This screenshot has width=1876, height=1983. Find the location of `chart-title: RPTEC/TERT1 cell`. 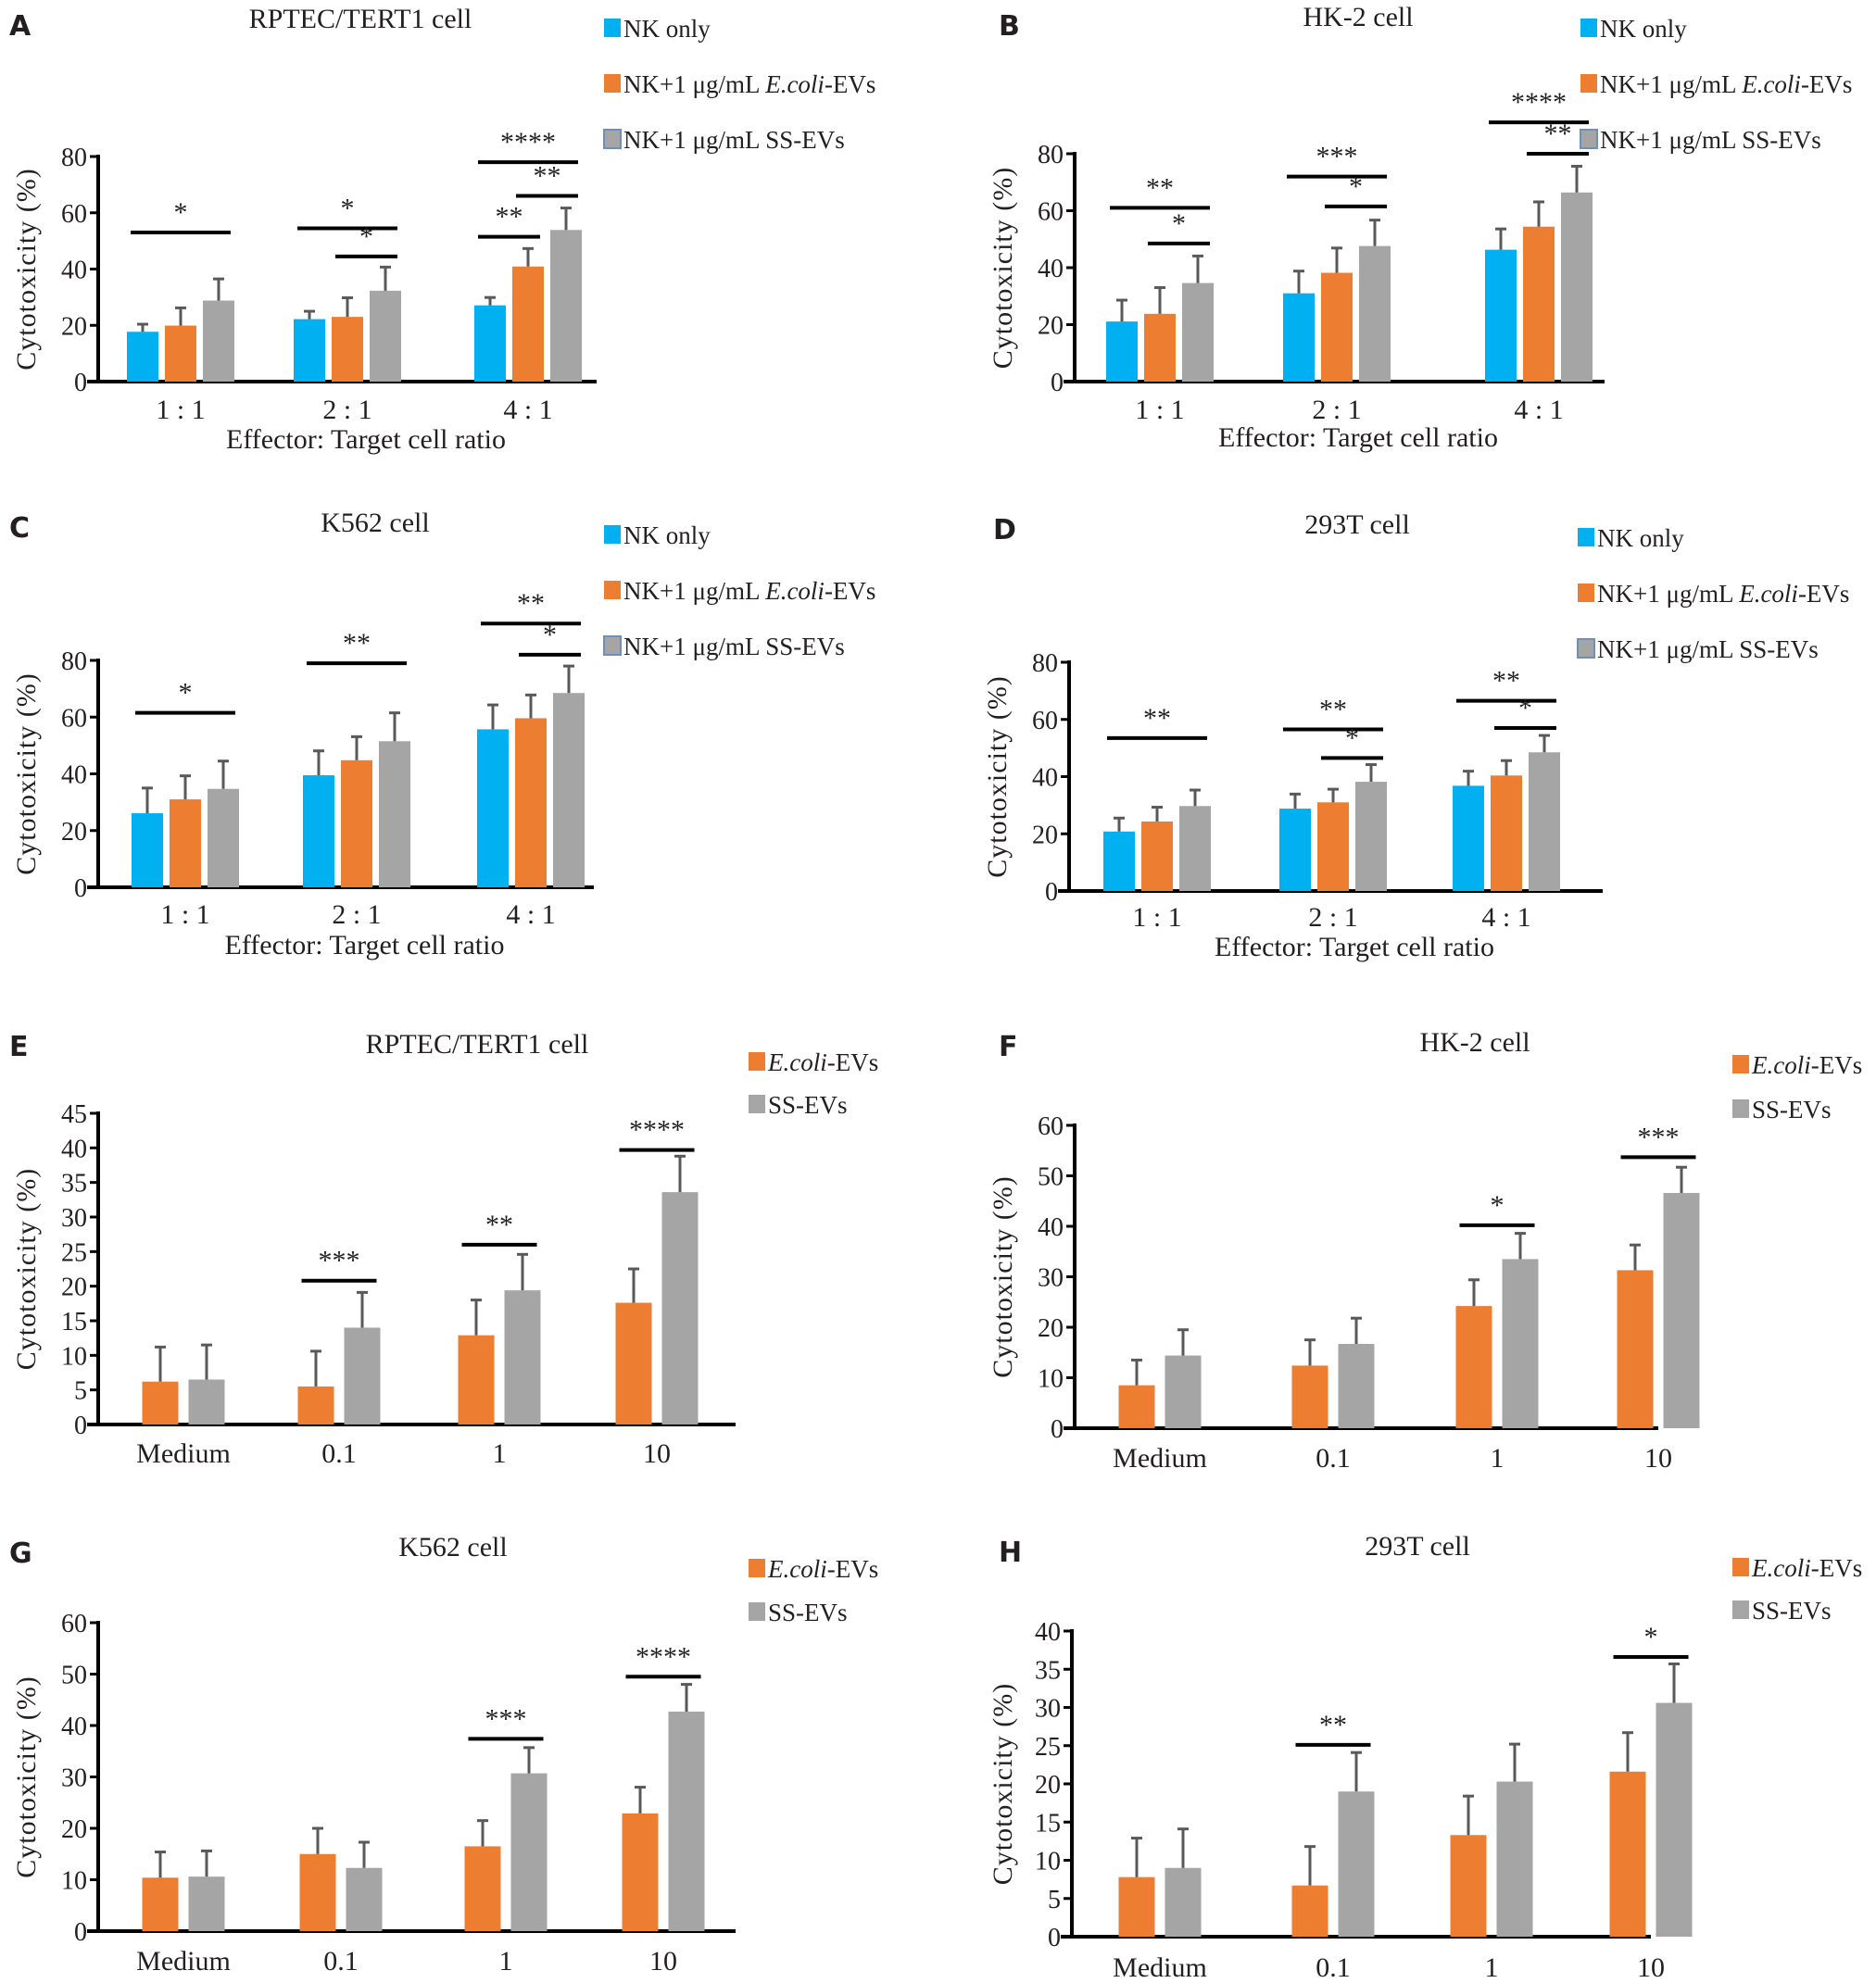

chart-title: RPTEC/TERT1 cell is located at coordinates (477, 1044).